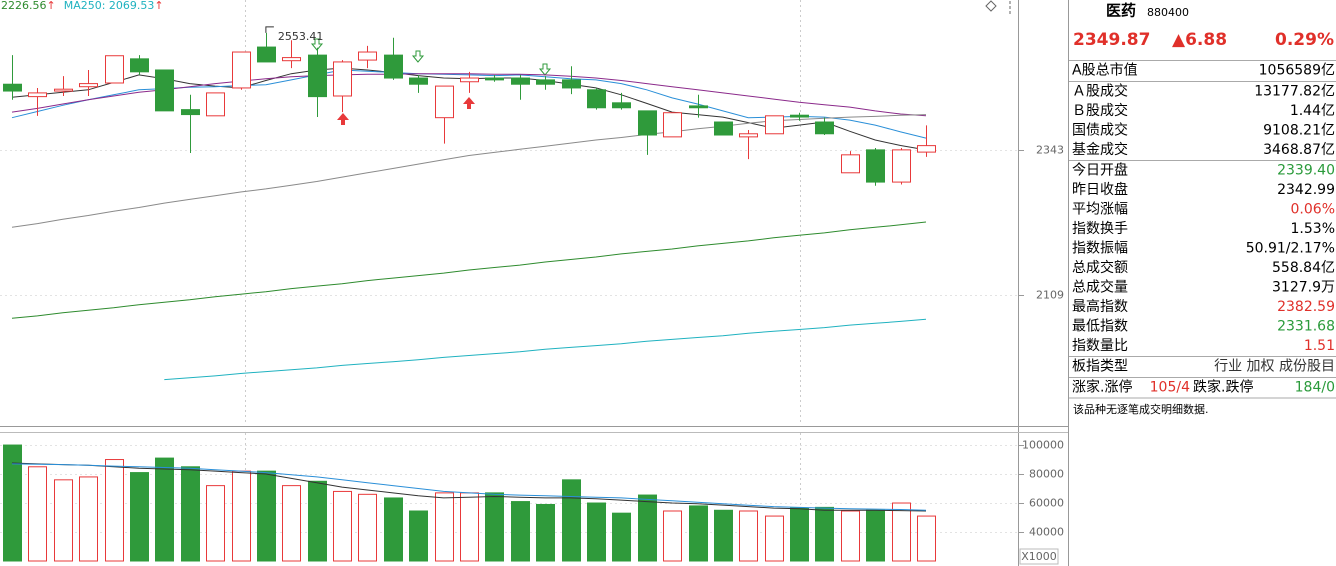 This screenshot has height=566, width=1336. I want to click on unit-box, so click(1039, 556).